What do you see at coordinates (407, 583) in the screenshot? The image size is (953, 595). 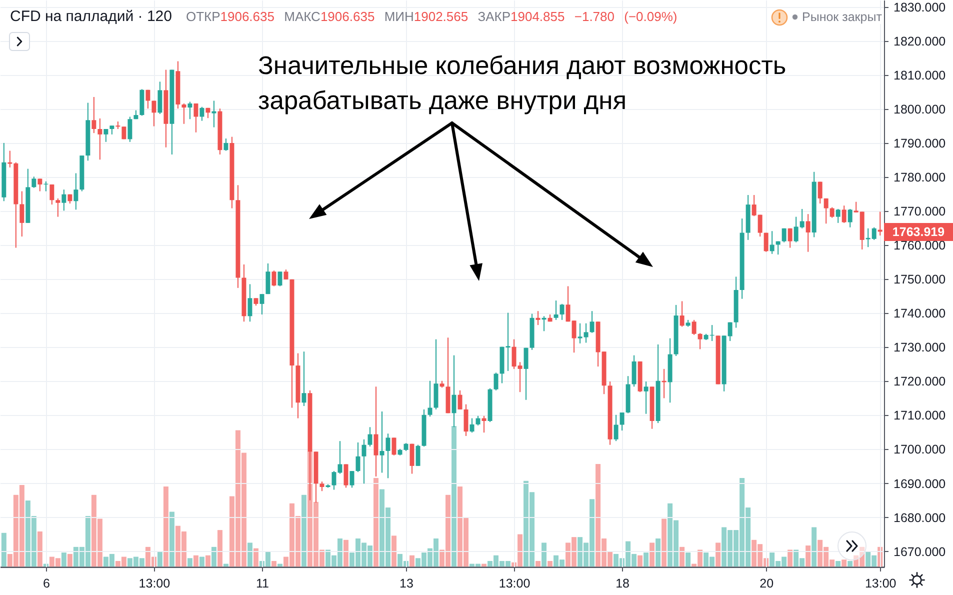 I see `x-tick-label: 13` at bounding box center [407, 583].